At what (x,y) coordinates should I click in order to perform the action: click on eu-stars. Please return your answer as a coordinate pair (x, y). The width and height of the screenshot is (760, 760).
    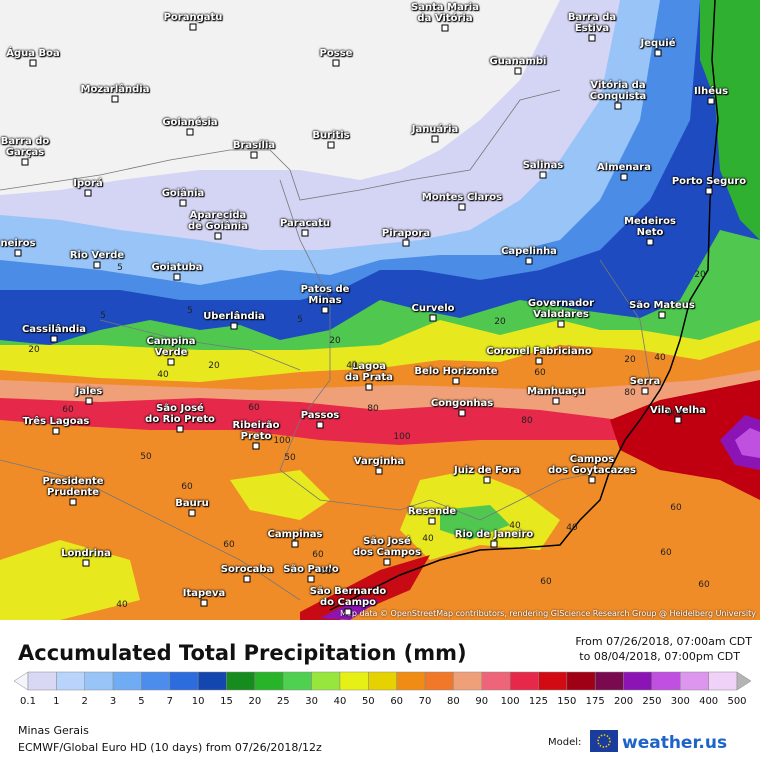
    Looking at the image, I should click on (604, 741).